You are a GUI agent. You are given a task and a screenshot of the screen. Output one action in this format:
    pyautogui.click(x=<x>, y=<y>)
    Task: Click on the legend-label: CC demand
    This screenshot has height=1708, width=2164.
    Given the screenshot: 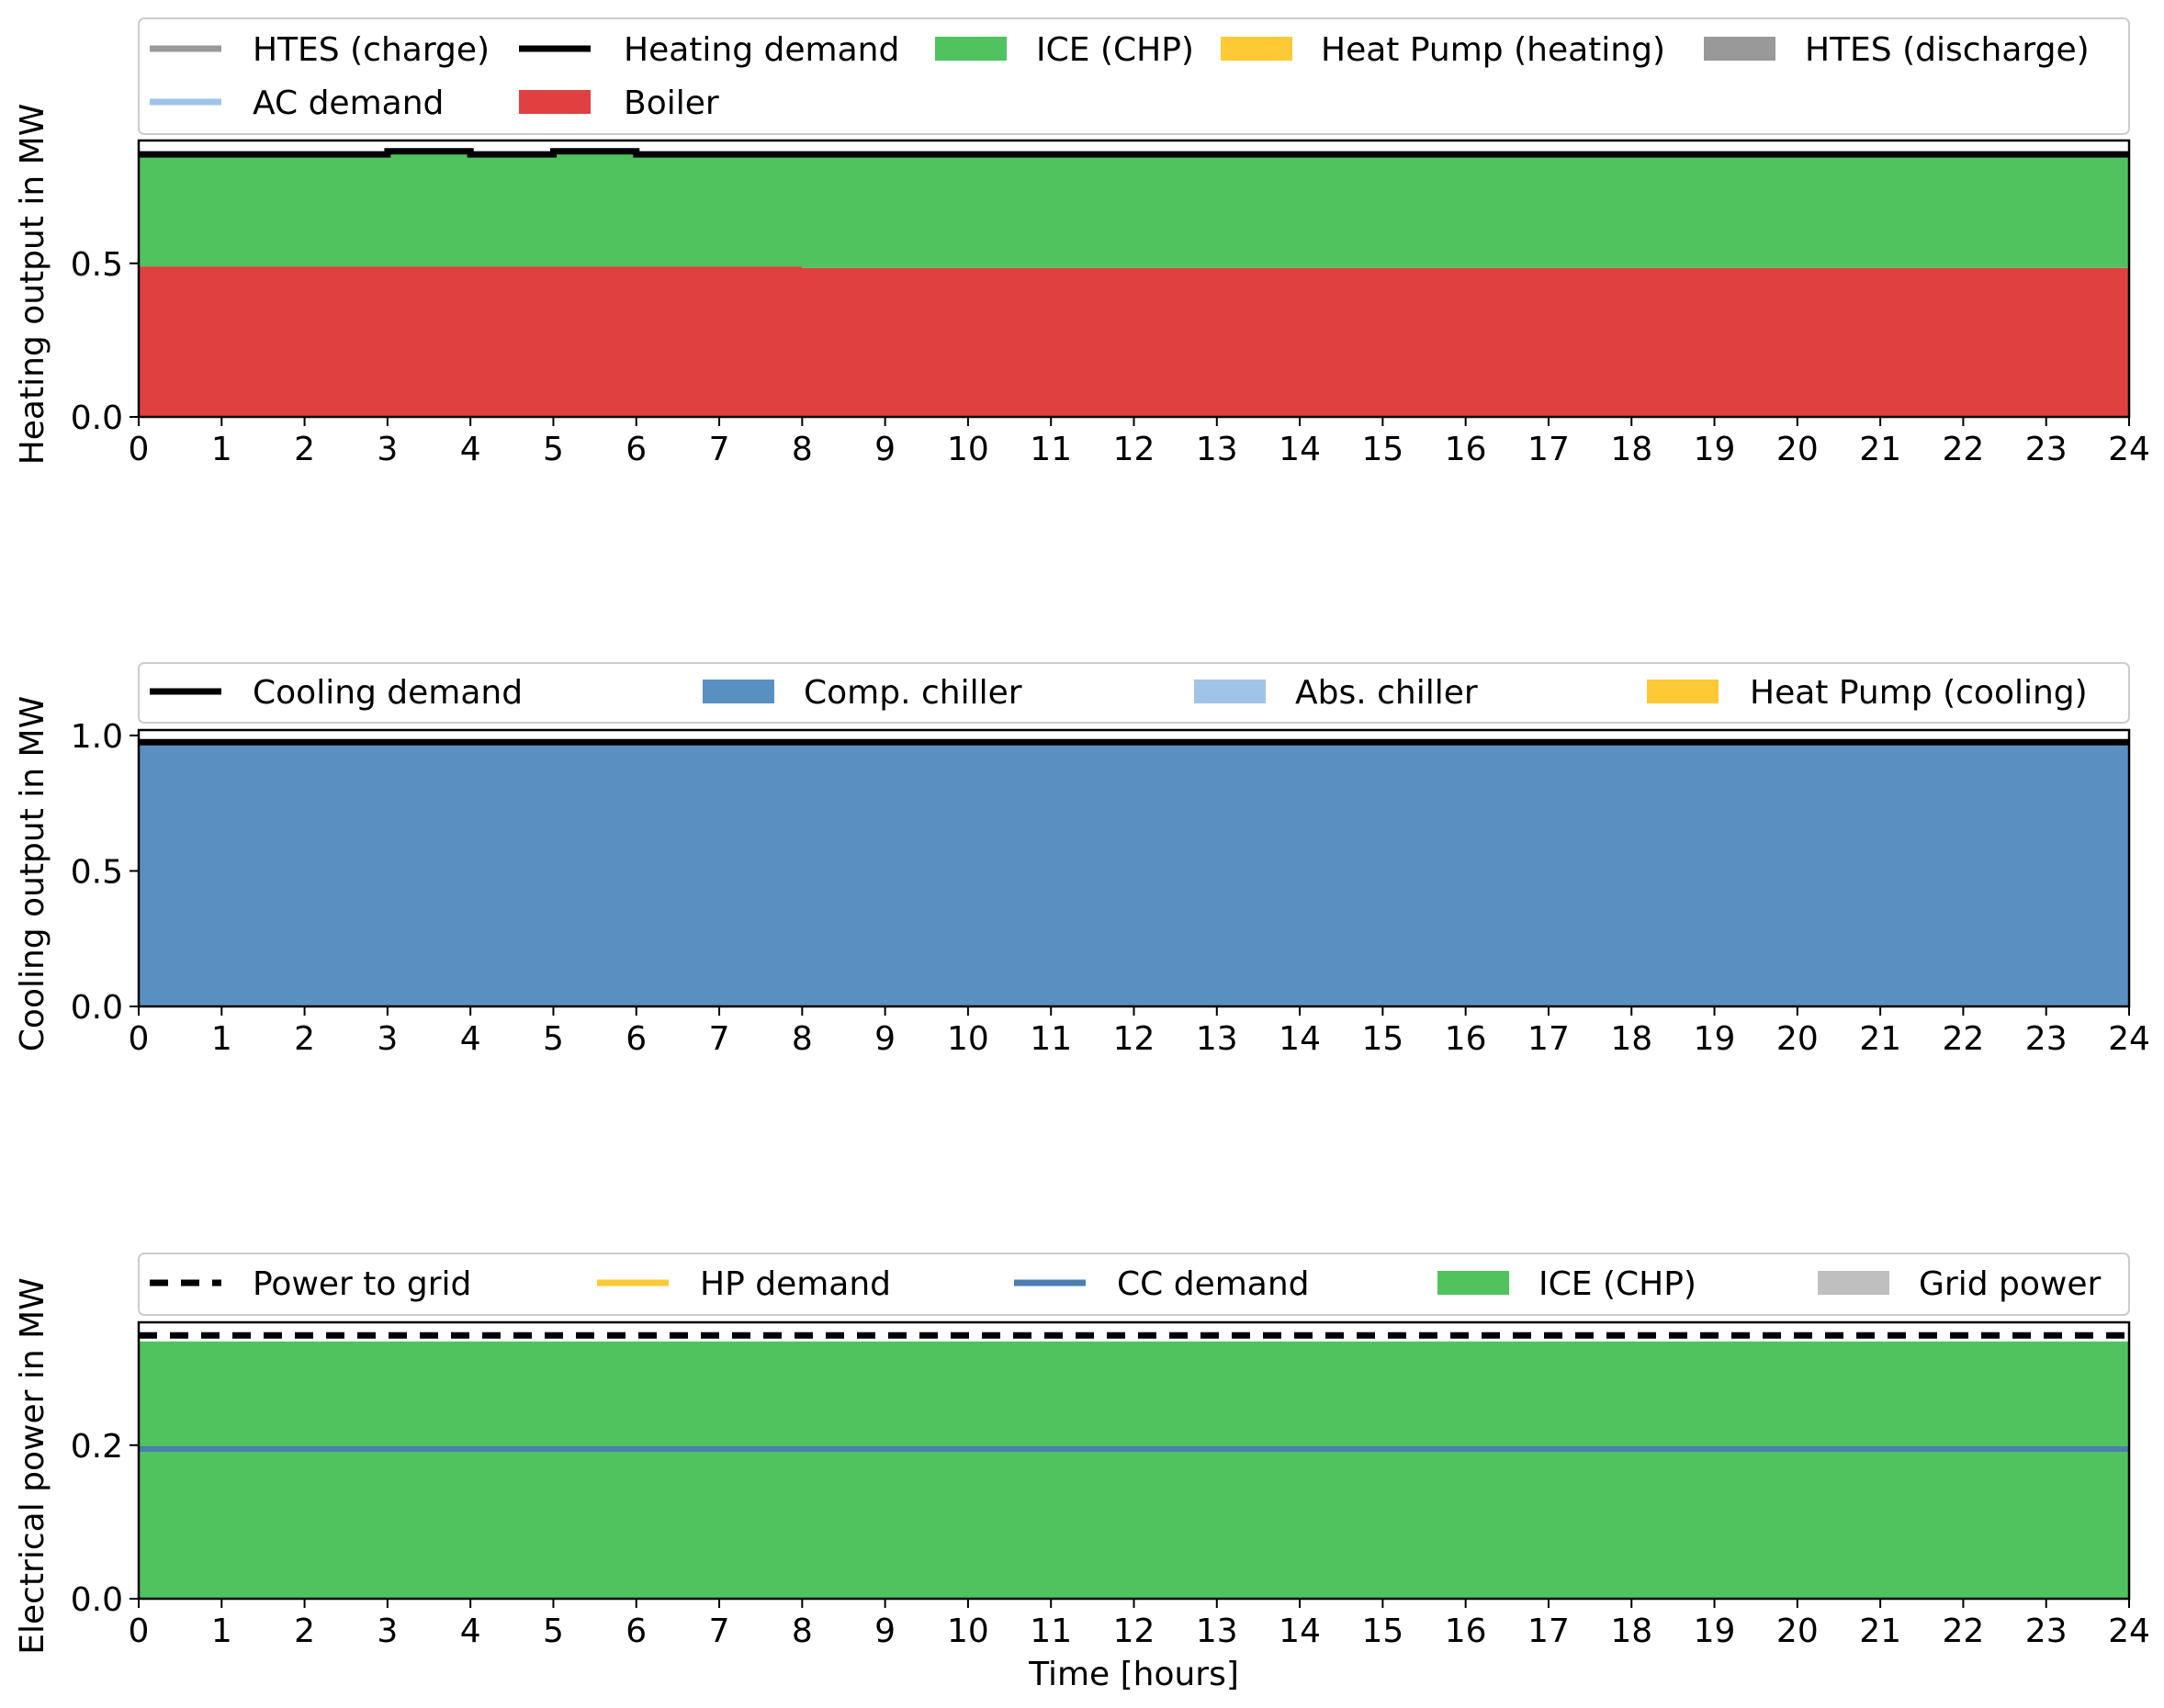 What is the action you would take?
    pyautogui.click(x=1213, y=1284)
    